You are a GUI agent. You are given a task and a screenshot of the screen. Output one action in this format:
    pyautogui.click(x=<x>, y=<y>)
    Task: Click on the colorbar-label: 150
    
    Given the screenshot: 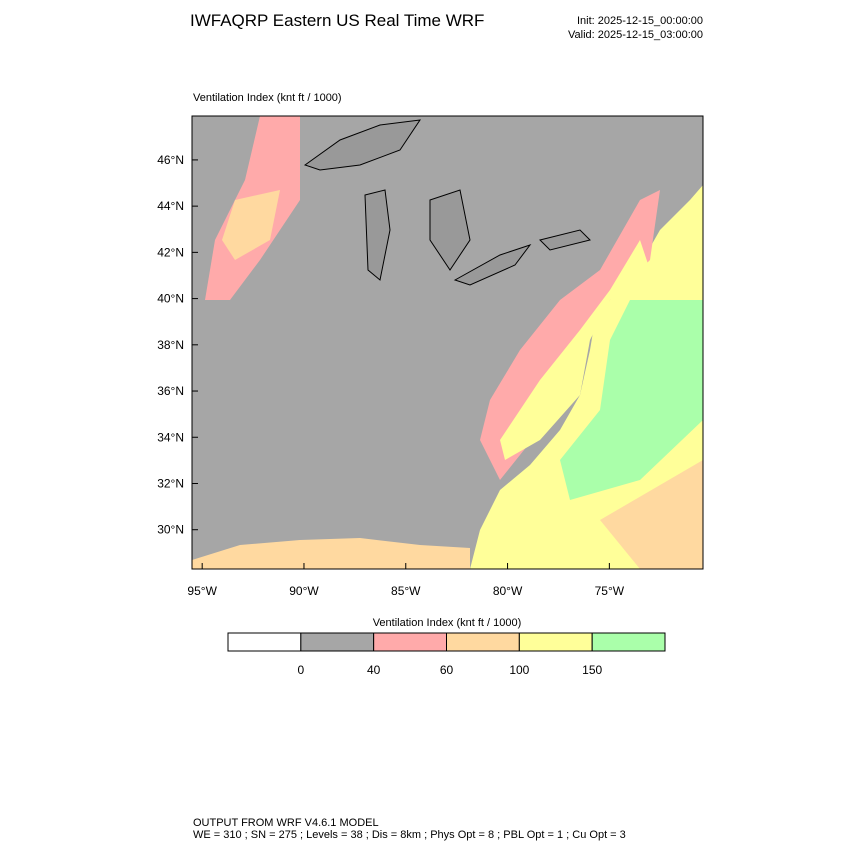 What is the action you would take?
    pyautogui.click(x=592, y=670)
    